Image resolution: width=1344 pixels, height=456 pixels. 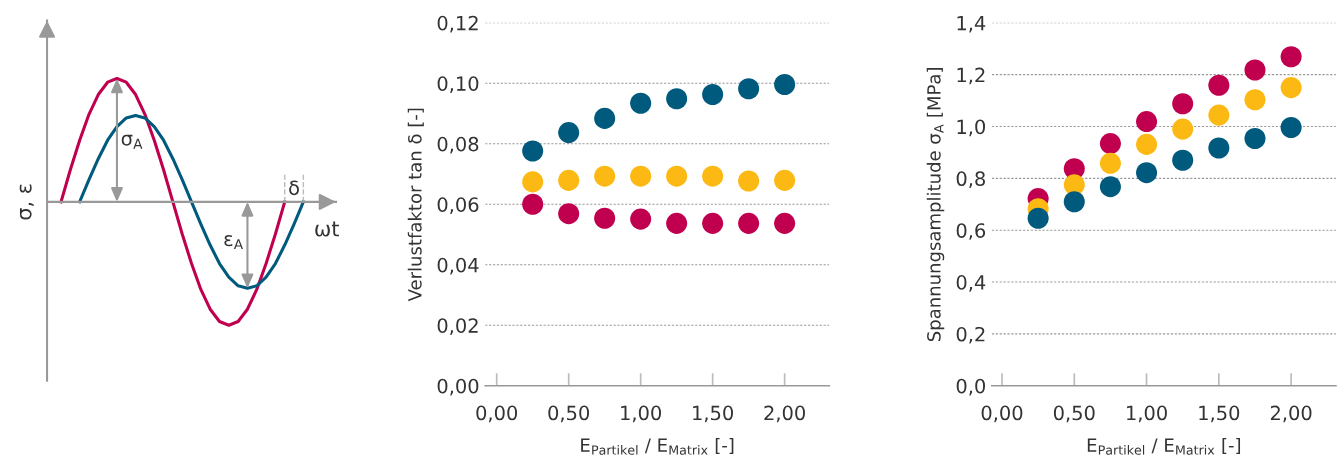 What do you see at coordinates (26, 202) in the screenshot?
I see `y-axis-title: σ, ε` at bounding box center [26, 202].